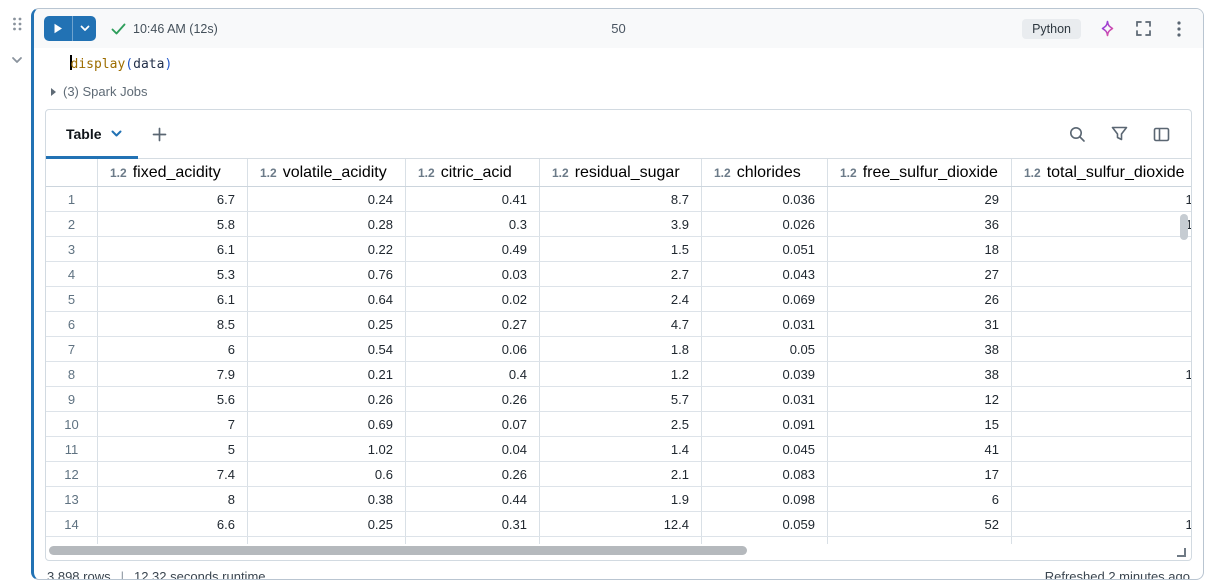 The width and height of the screenshot is (1211, 586). Describe the element at coordinates (621, 324) in the screenshot. I see `table-cell: 4.7` at that location.